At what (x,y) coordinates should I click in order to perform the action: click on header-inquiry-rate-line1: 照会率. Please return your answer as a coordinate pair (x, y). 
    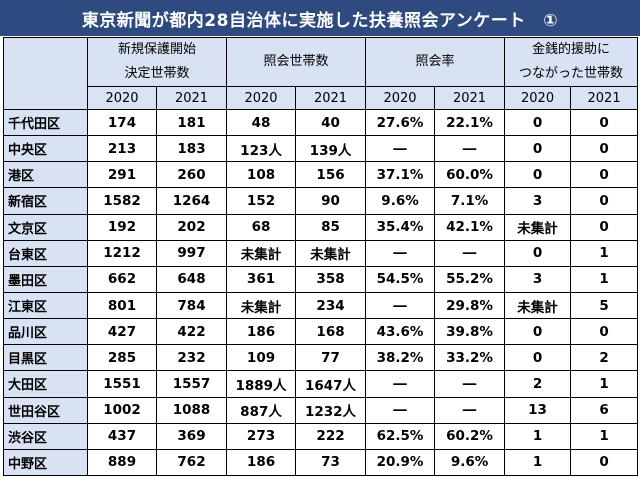
    Looking at the image, I should click on (435, 61).